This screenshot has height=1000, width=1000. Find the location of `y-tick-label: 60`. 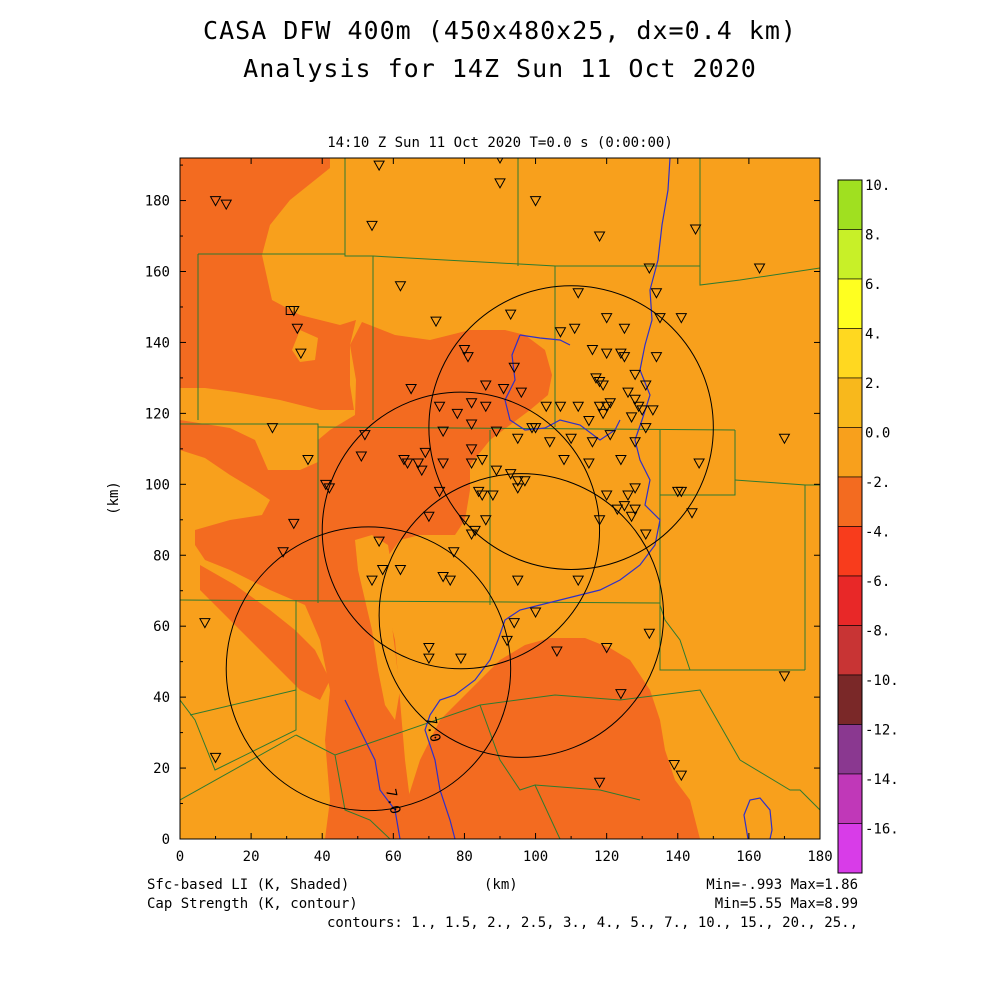

y-tick-label: 60 is located at coordinates (161, 627).